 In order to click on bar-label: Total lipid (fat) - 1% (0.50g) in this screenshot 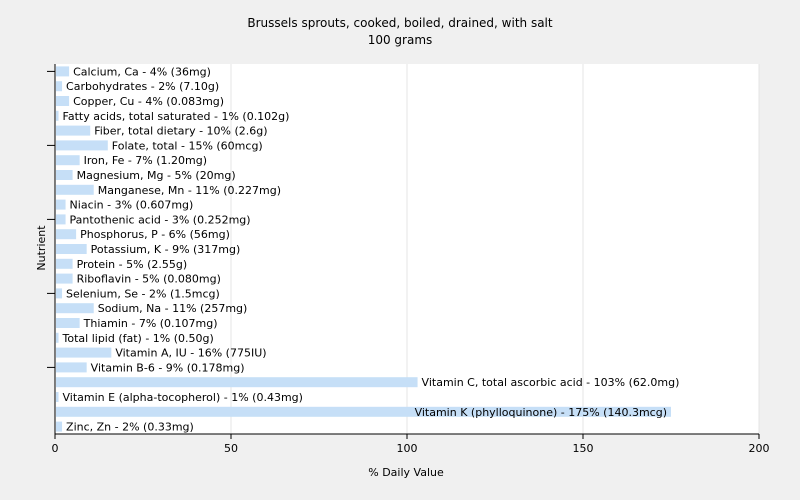, I will do `click(138, 338)`.